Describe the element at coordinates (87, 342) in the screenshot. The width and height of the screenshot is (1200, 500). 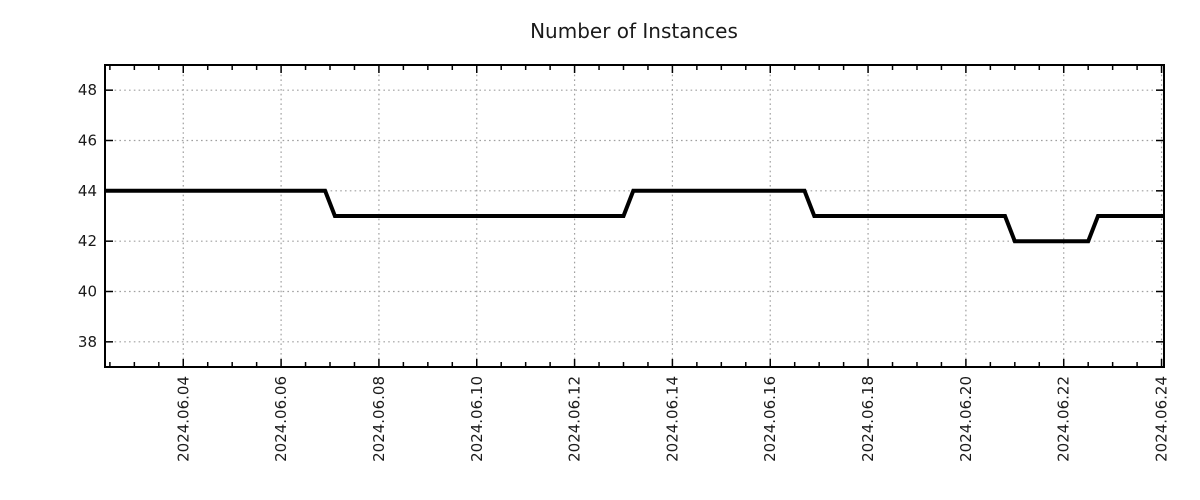
I see `y-tick-label: 38` at that location.